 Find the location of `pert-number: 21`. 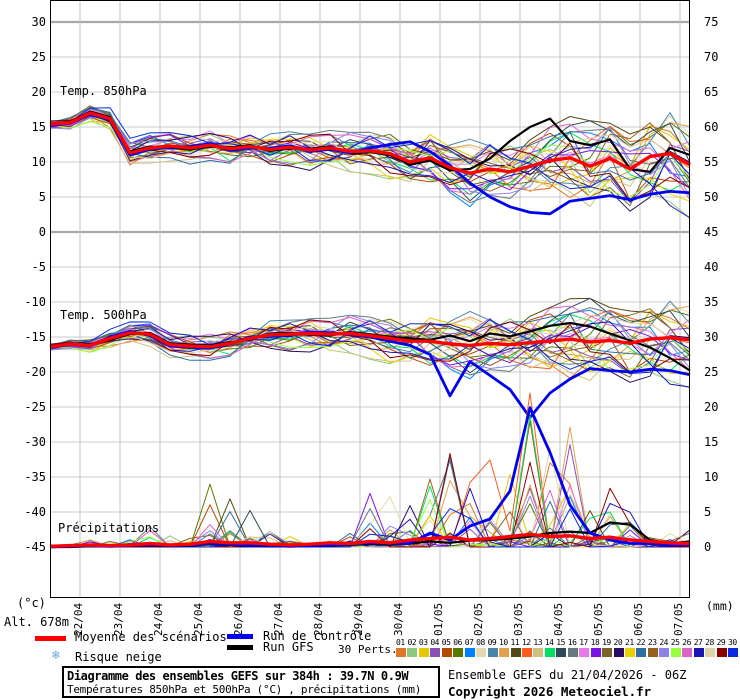

pert-number: 21 is located at coordinates (629, 642).